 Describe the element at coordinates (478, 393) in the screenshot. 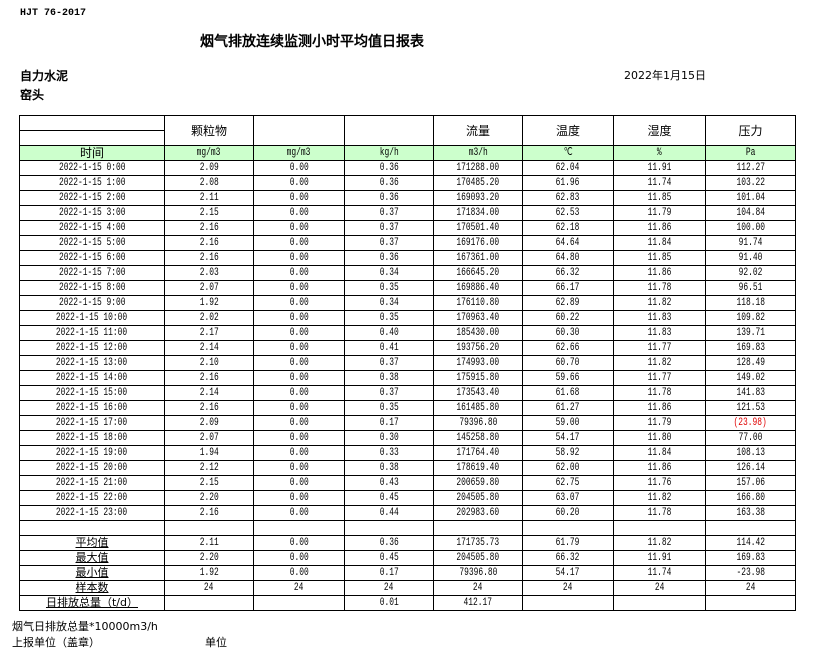

I see `table-cell: 173543.40` at that location.